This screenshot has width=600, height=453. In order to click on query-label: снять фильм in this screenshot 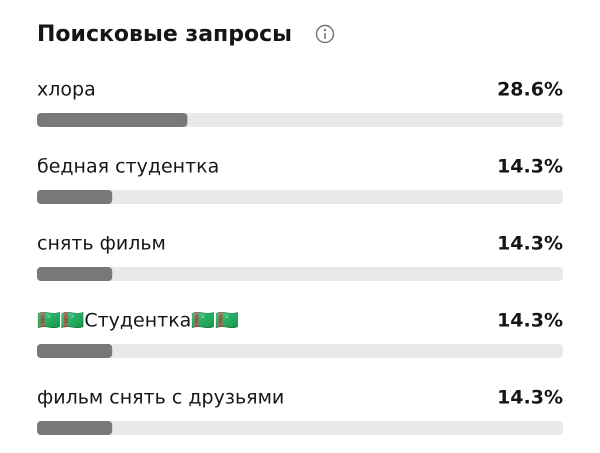, I will do `click(101, 244)`.